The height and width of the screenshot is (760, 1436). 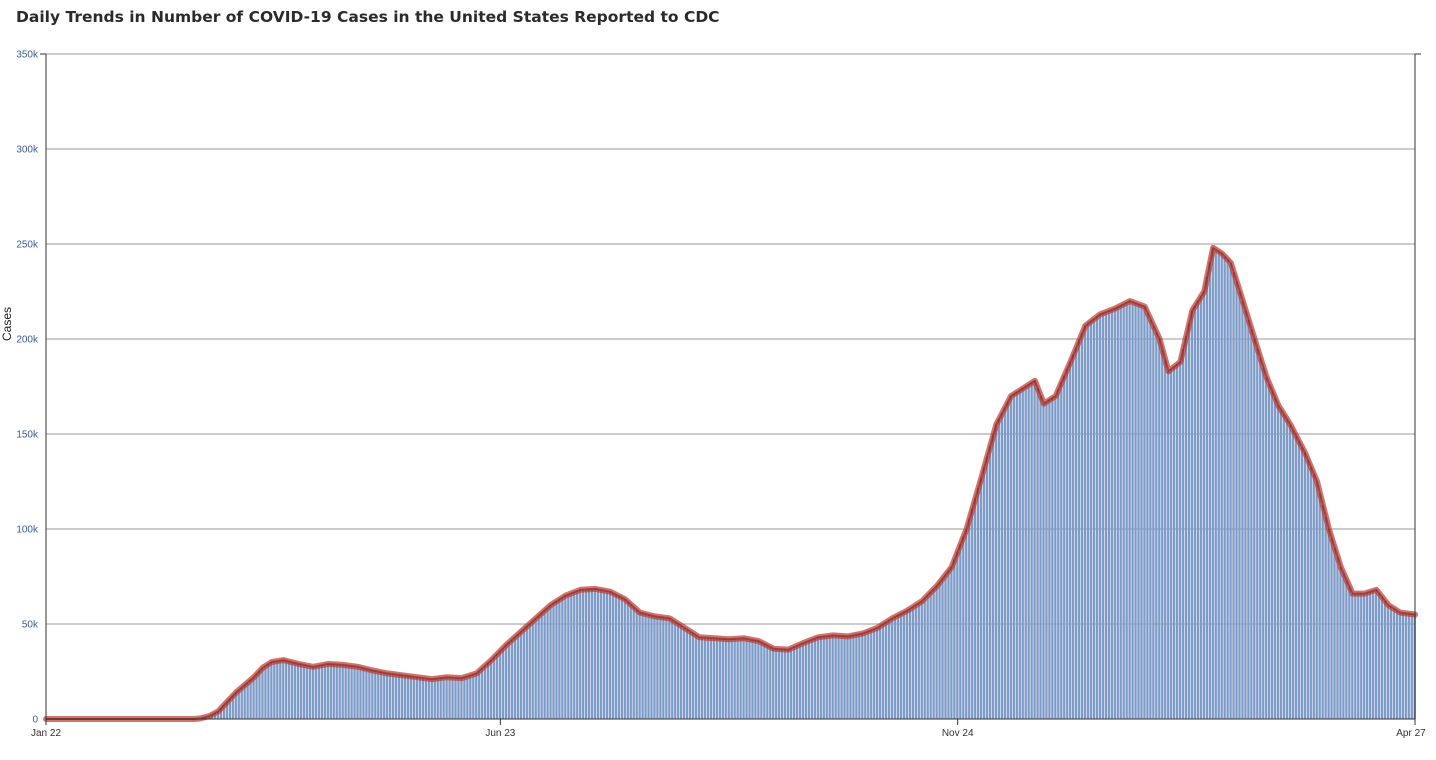 What do you see at coordinates (27, 388) in the screenshot?
I see `y-axis-ticks: 0 50k 100k 150k 200k 250k 300k 350k` at bounding box center [27, 388].